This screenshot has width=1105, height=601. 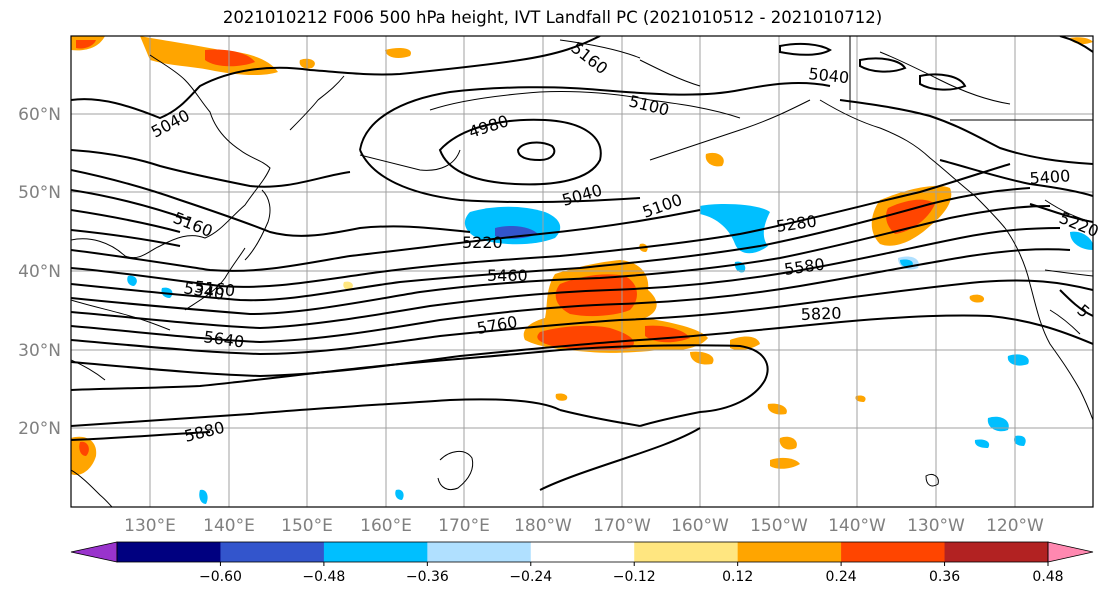 What do you see at coordinates (94, 552) in the screenshot?
I see `colorbar-extend-low` at bounding box center [94, 552].